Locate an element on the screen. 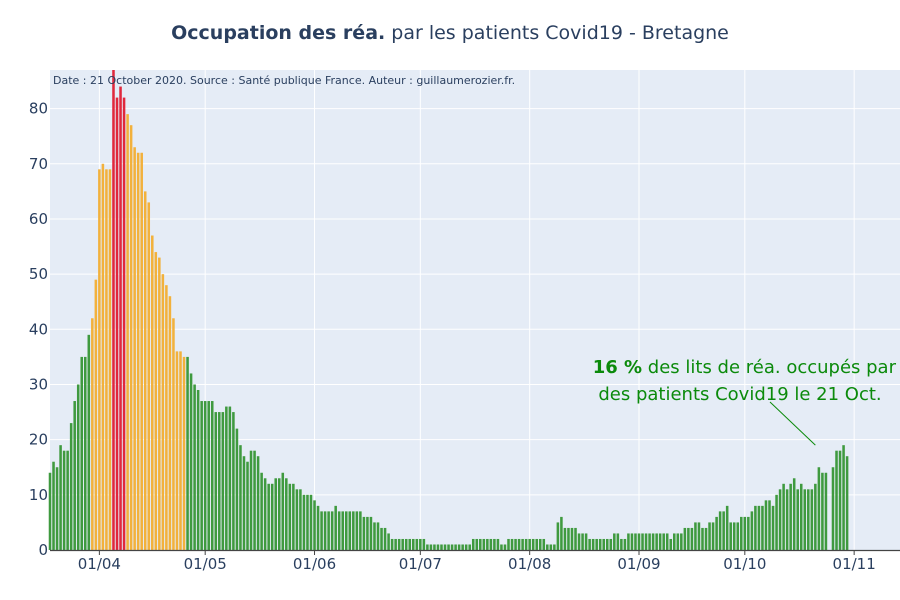  y-tick-label: 0 is located at coordinates (43, 550).